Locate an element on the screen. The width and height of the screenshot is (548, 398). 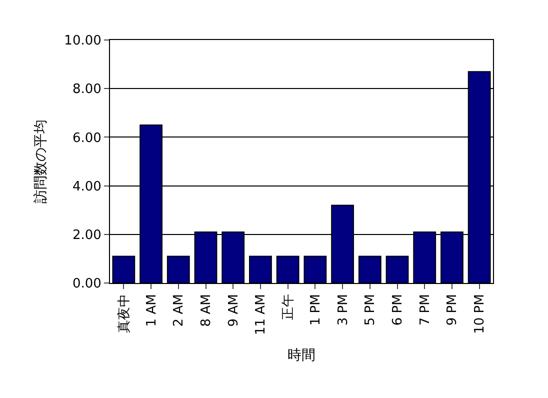
x-tick-label: 2 AM is located at coordinates (179, 310).